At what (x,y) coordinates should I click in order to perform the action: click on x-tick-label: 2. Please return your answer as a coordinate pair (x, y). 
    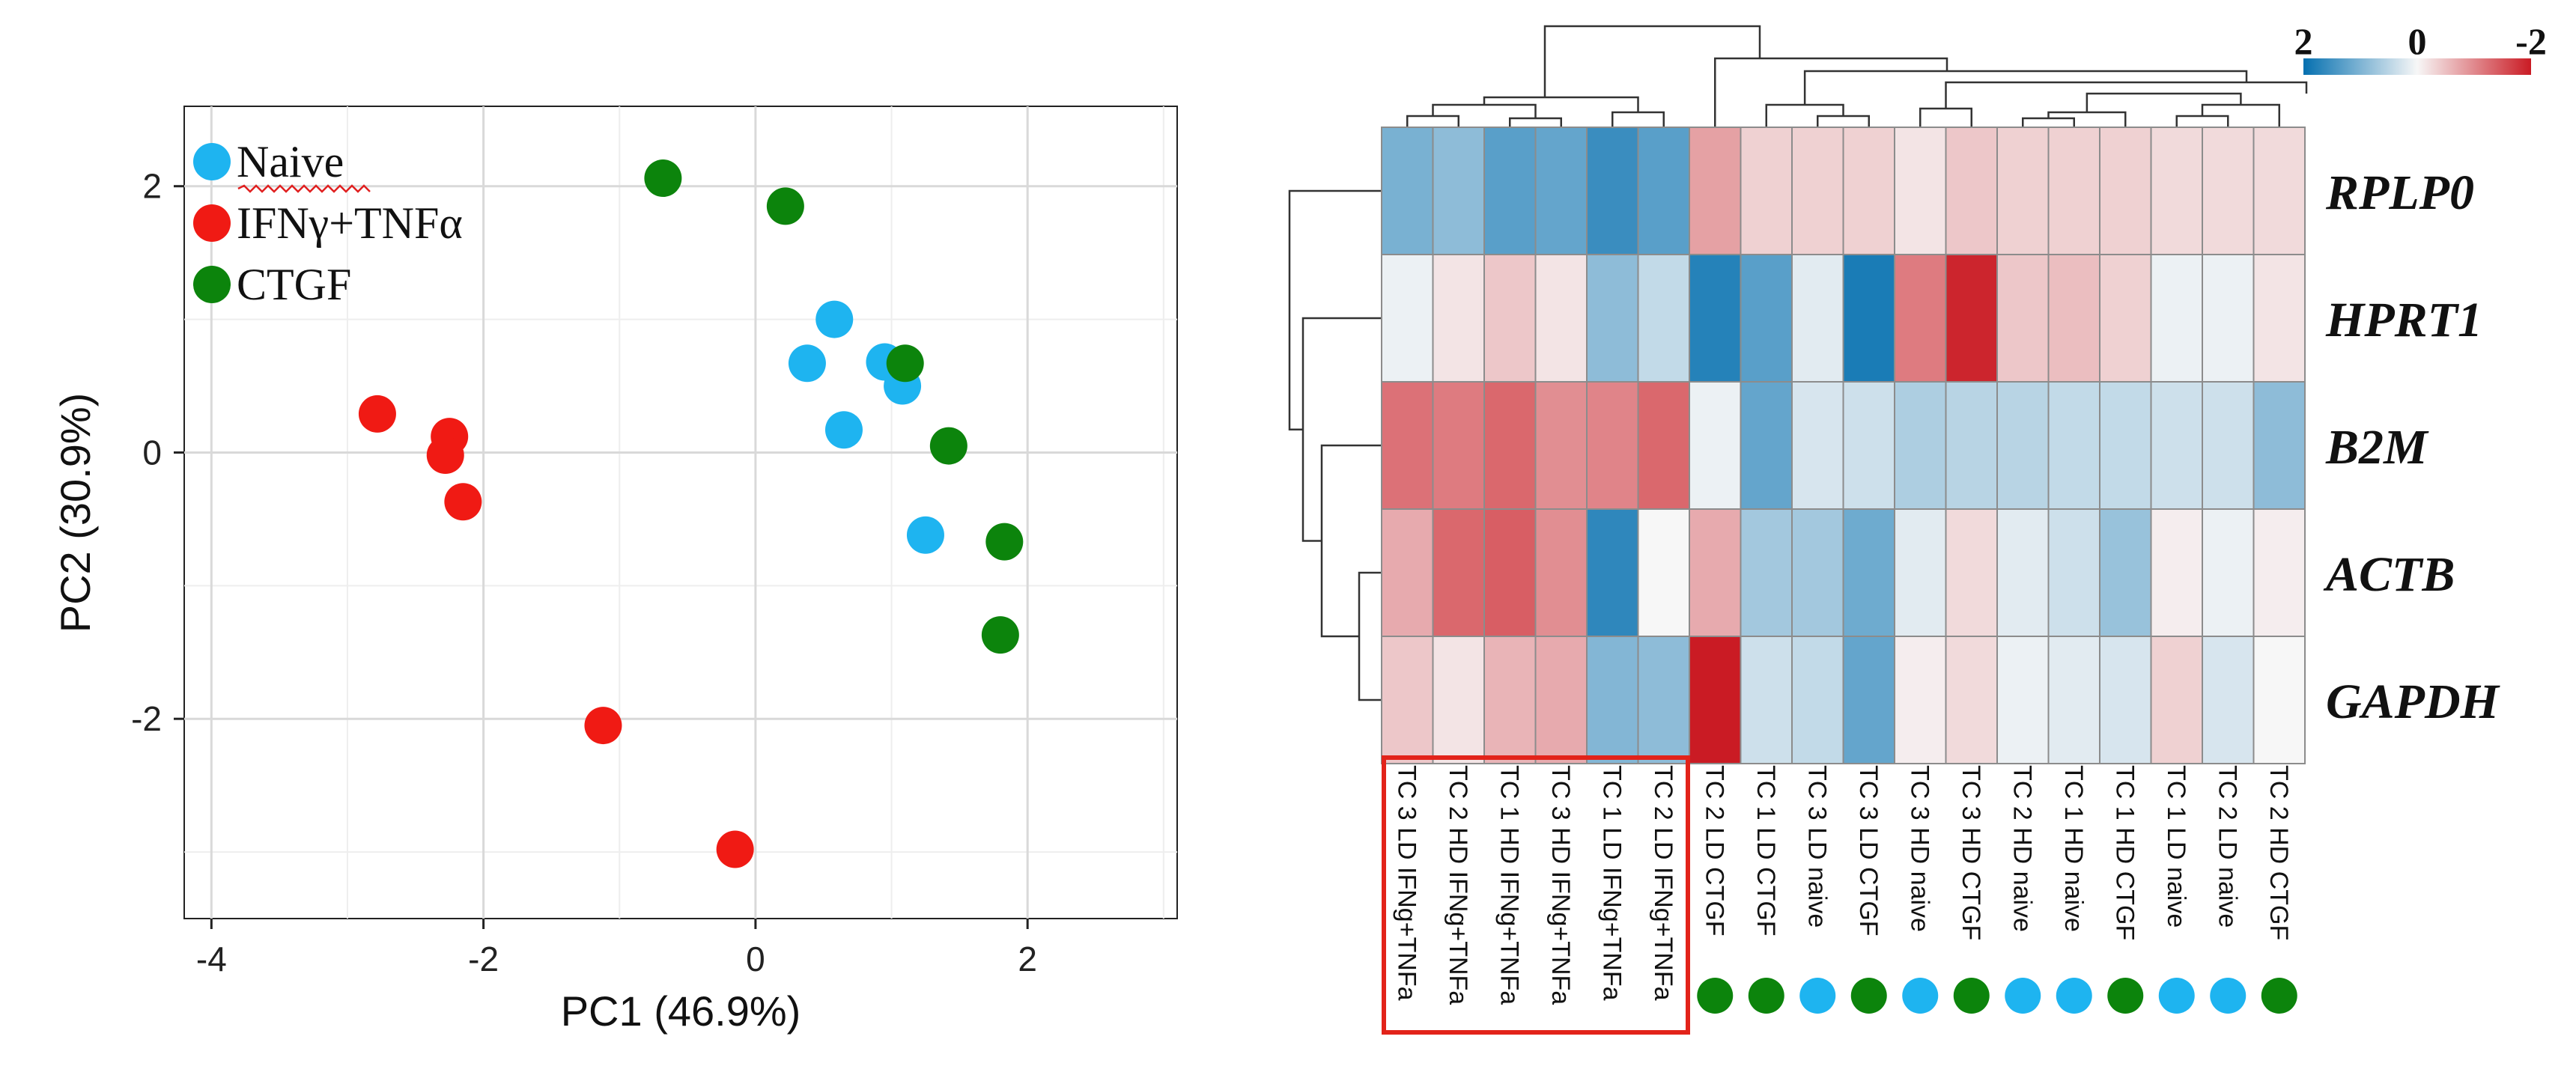
    Looking at the image, I should click on (1027, 959).